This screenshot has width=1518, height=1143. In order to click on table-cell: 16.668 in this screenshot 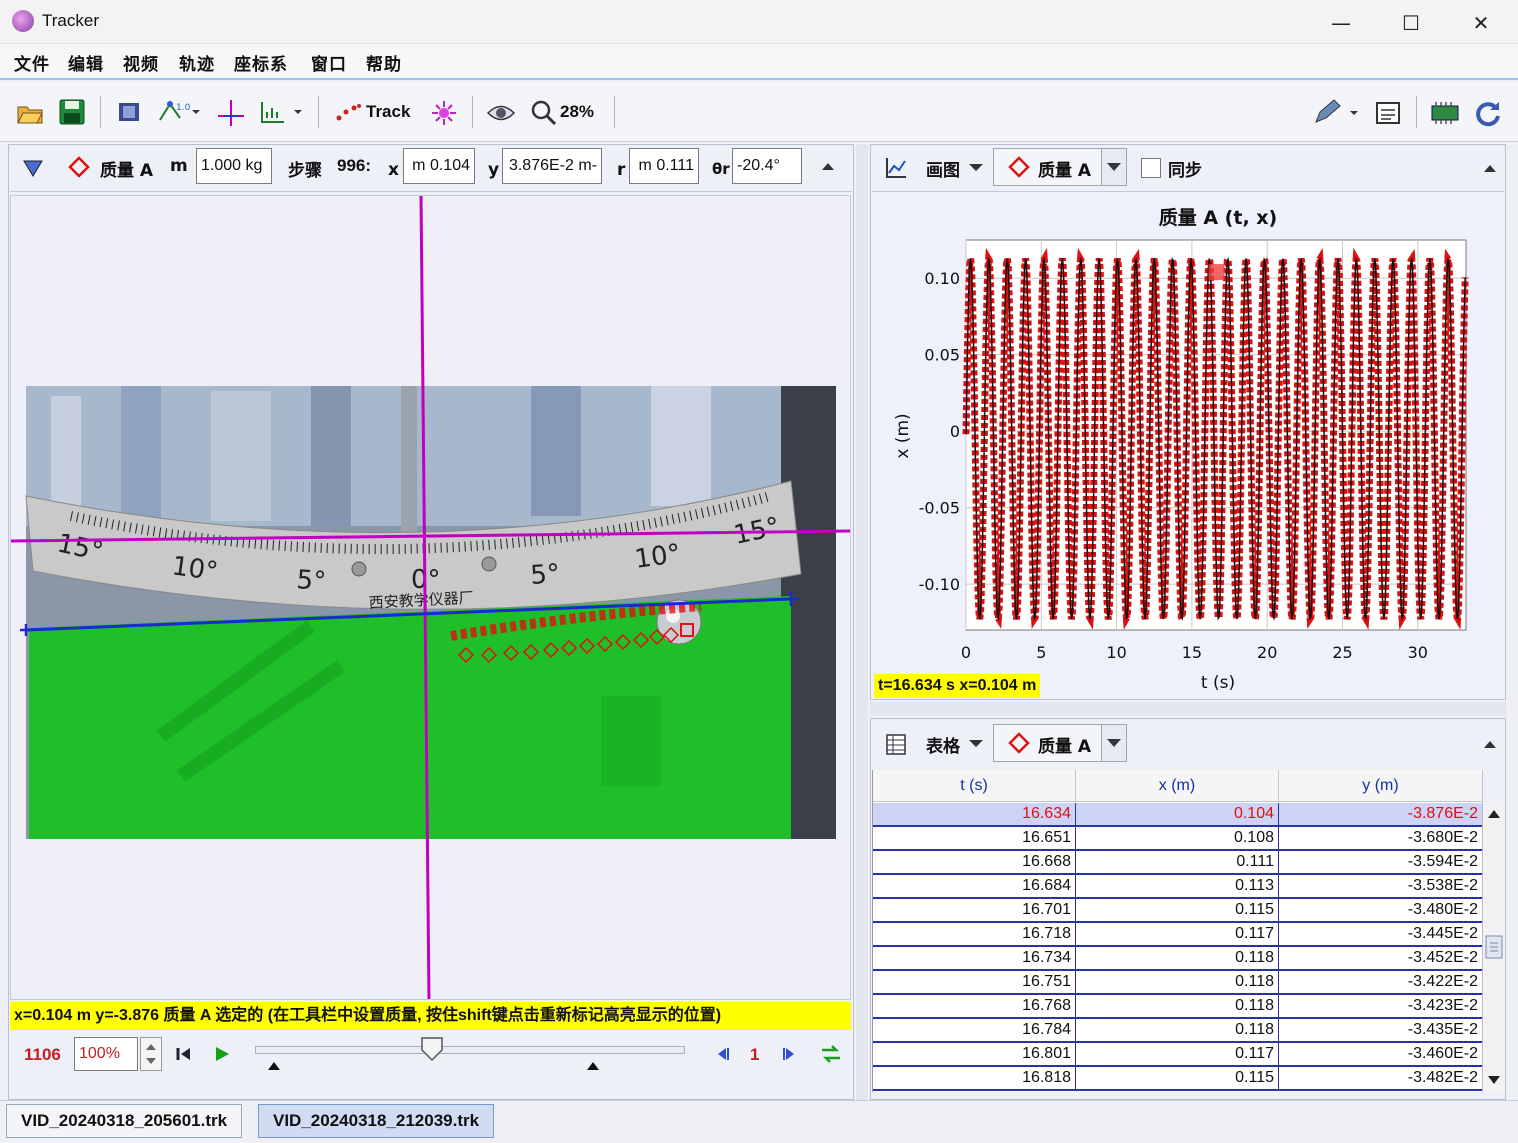, I will do `click(974, 862)`.